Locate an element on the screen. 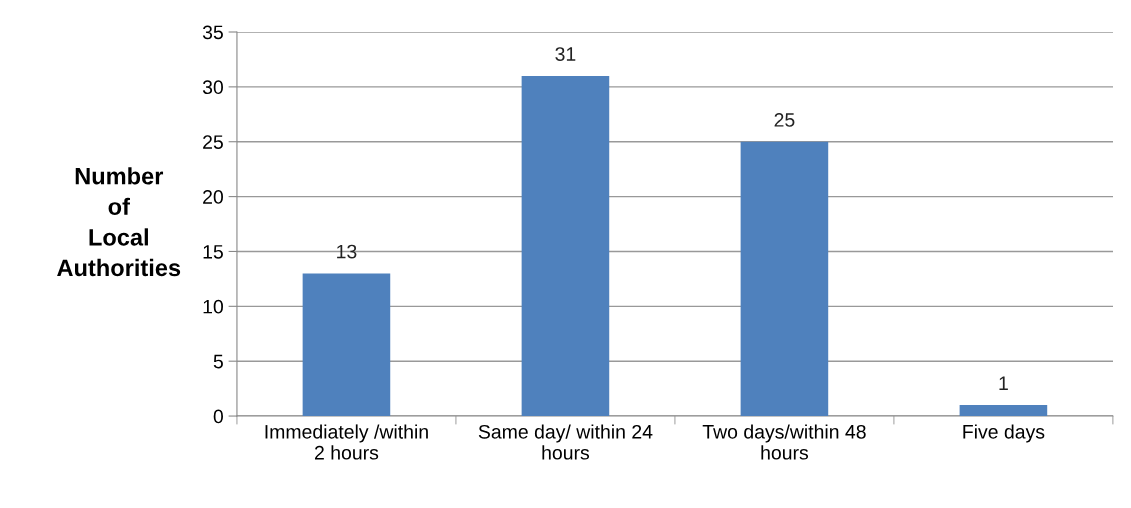 The image size is (1131, 508). data-label: 1 is located at coordinates (1003, 383).